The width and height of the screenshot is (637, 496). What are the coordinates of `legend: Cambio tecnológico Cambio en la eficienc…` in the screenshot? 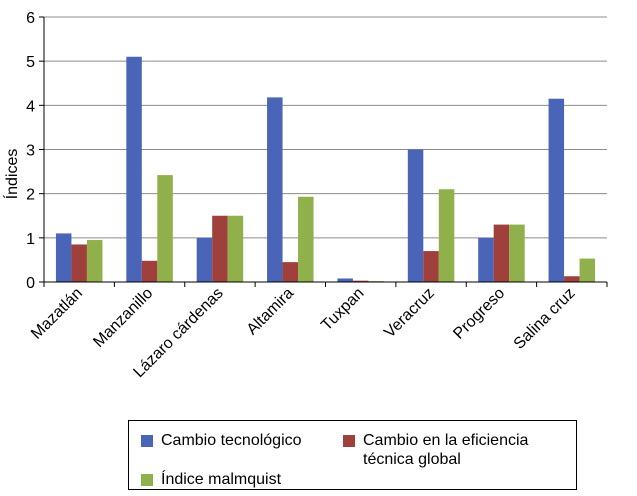 It's located at (352, 455).